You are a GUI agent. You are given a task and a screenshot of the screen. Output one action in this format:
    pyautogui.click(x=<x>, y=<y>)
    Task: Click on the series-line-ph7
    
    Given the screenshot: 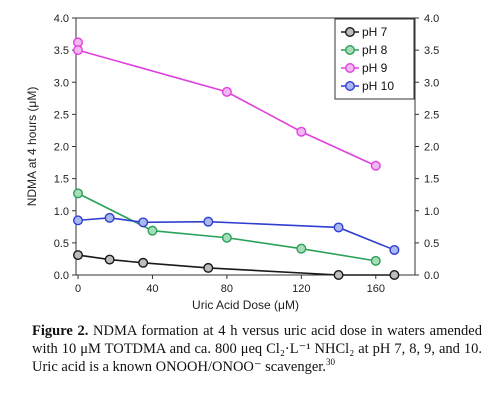 What is the action you would take?
    pyautogui.click(x=236, y=265)
    